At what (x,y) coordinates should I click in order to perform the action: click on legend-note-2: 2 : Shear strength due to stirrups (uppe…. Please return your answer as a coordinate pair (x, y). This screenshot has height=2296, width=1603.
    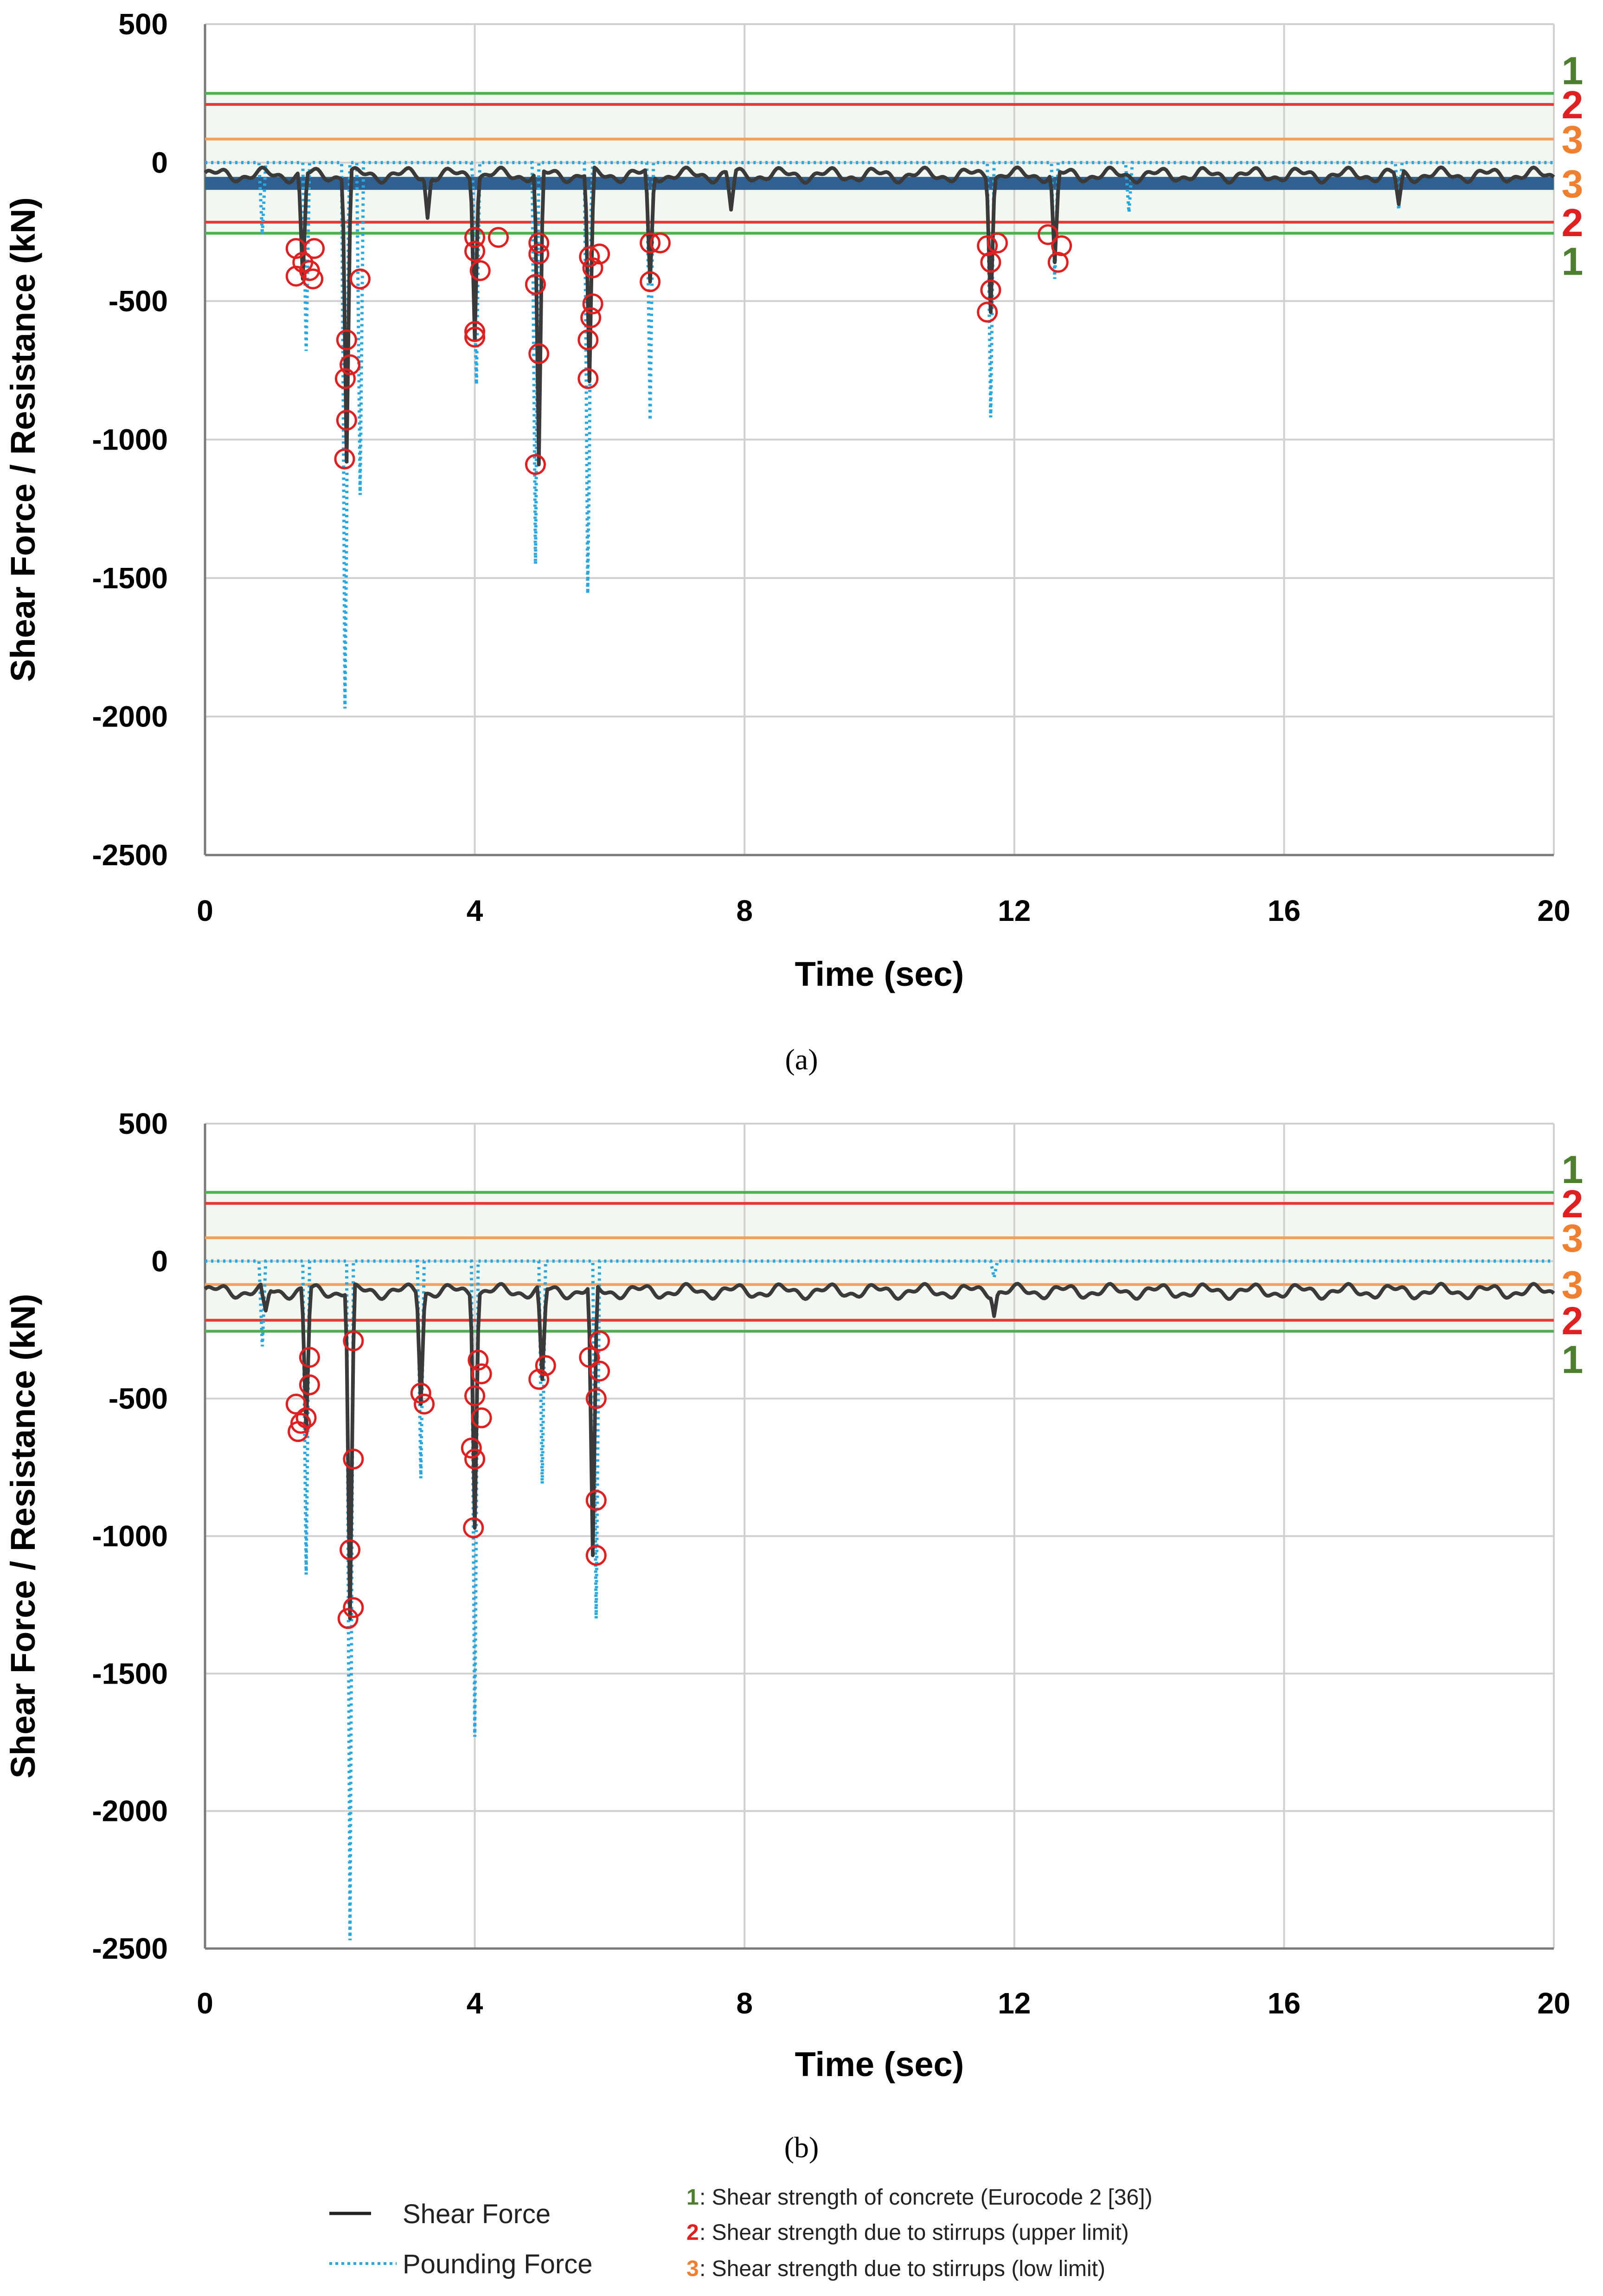
    Looking at the image, I should click on (908, 2232).